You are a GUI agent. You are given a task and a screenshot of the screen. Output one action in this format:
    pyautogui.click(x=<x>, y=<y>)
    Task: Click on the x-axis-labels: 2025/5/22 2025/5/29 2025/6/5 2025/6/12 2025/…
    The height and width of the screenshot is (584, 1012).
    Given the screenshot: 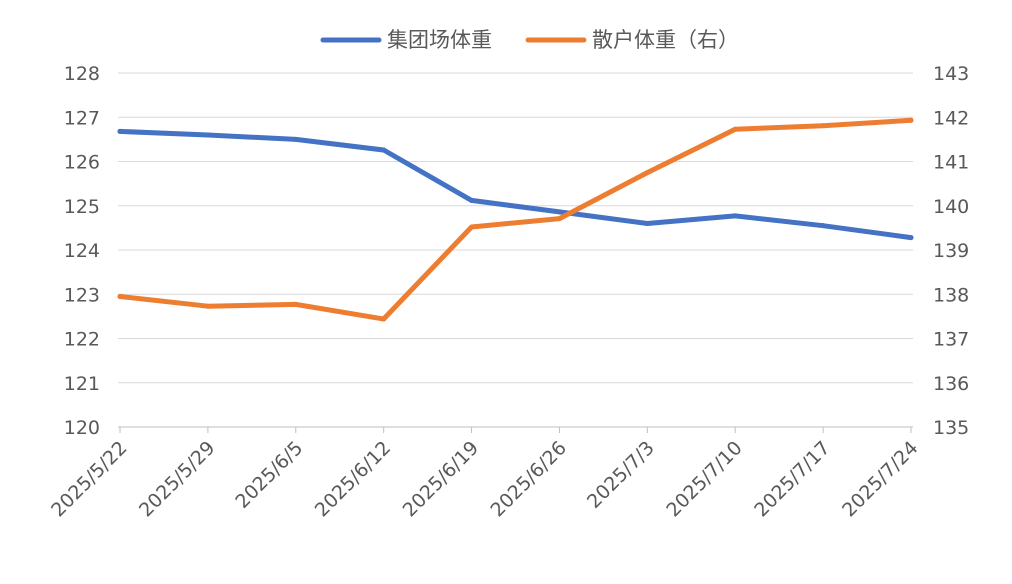 What is the action you would take?
    pyautogui.click(x=484, y=479)
    